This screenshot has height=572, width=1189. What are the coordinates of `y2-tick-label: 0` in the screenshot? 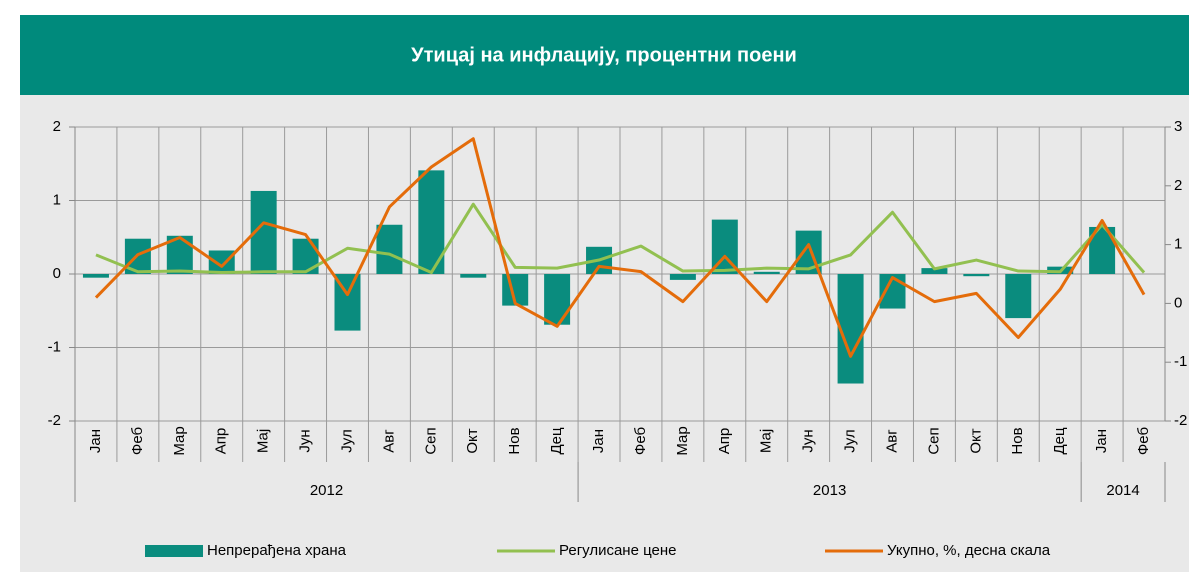 It's located at (1178, 302).